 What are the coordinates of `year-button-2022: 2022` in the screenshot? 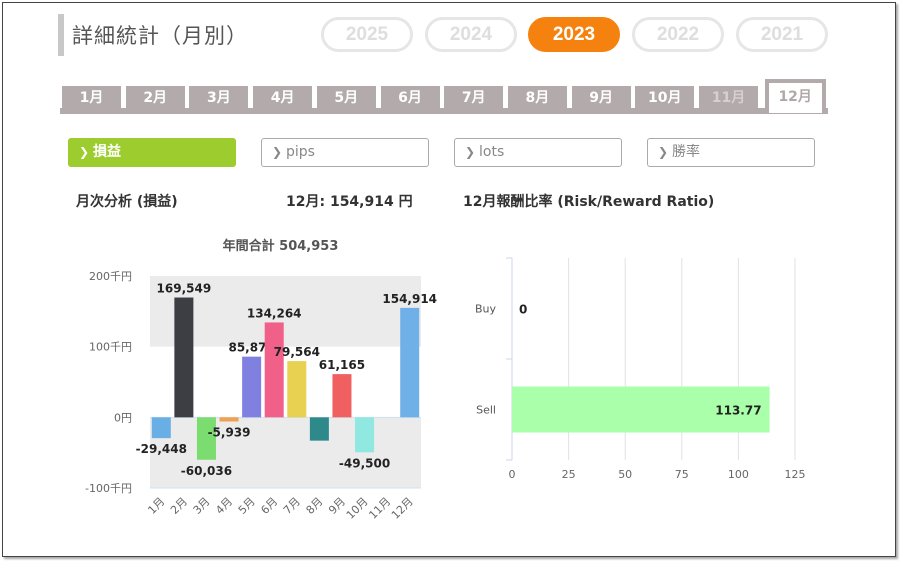 It's located at (678, 34).